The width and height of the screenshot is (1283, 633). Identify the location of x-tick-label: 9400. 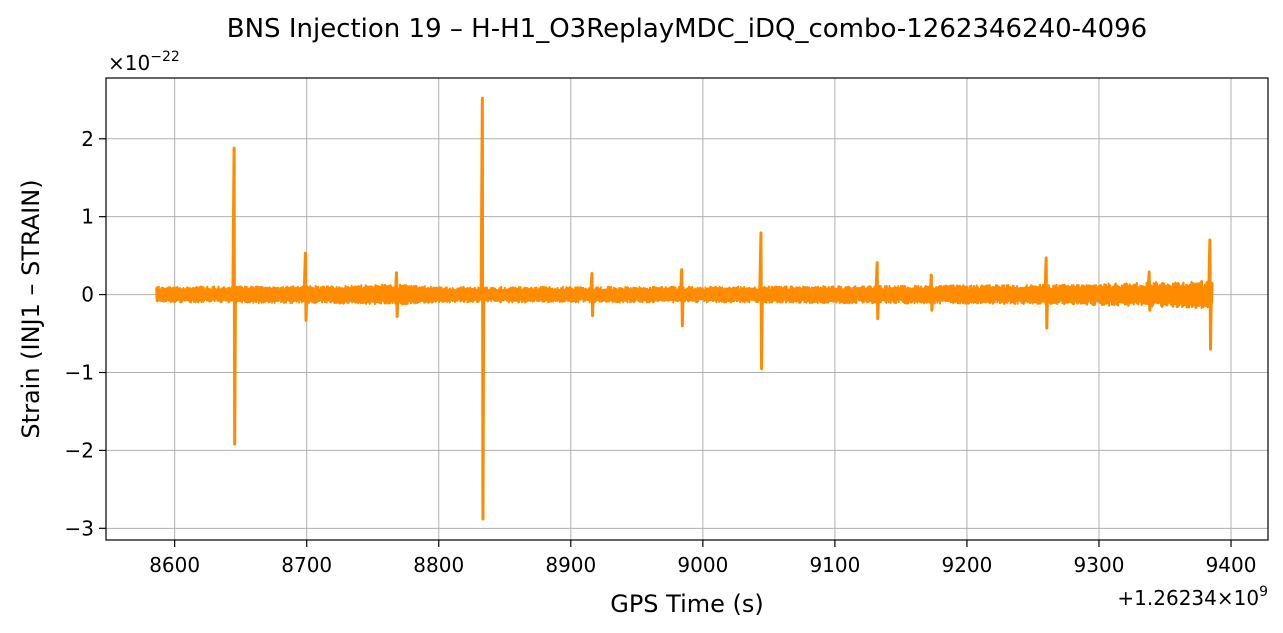
(1231, 565).